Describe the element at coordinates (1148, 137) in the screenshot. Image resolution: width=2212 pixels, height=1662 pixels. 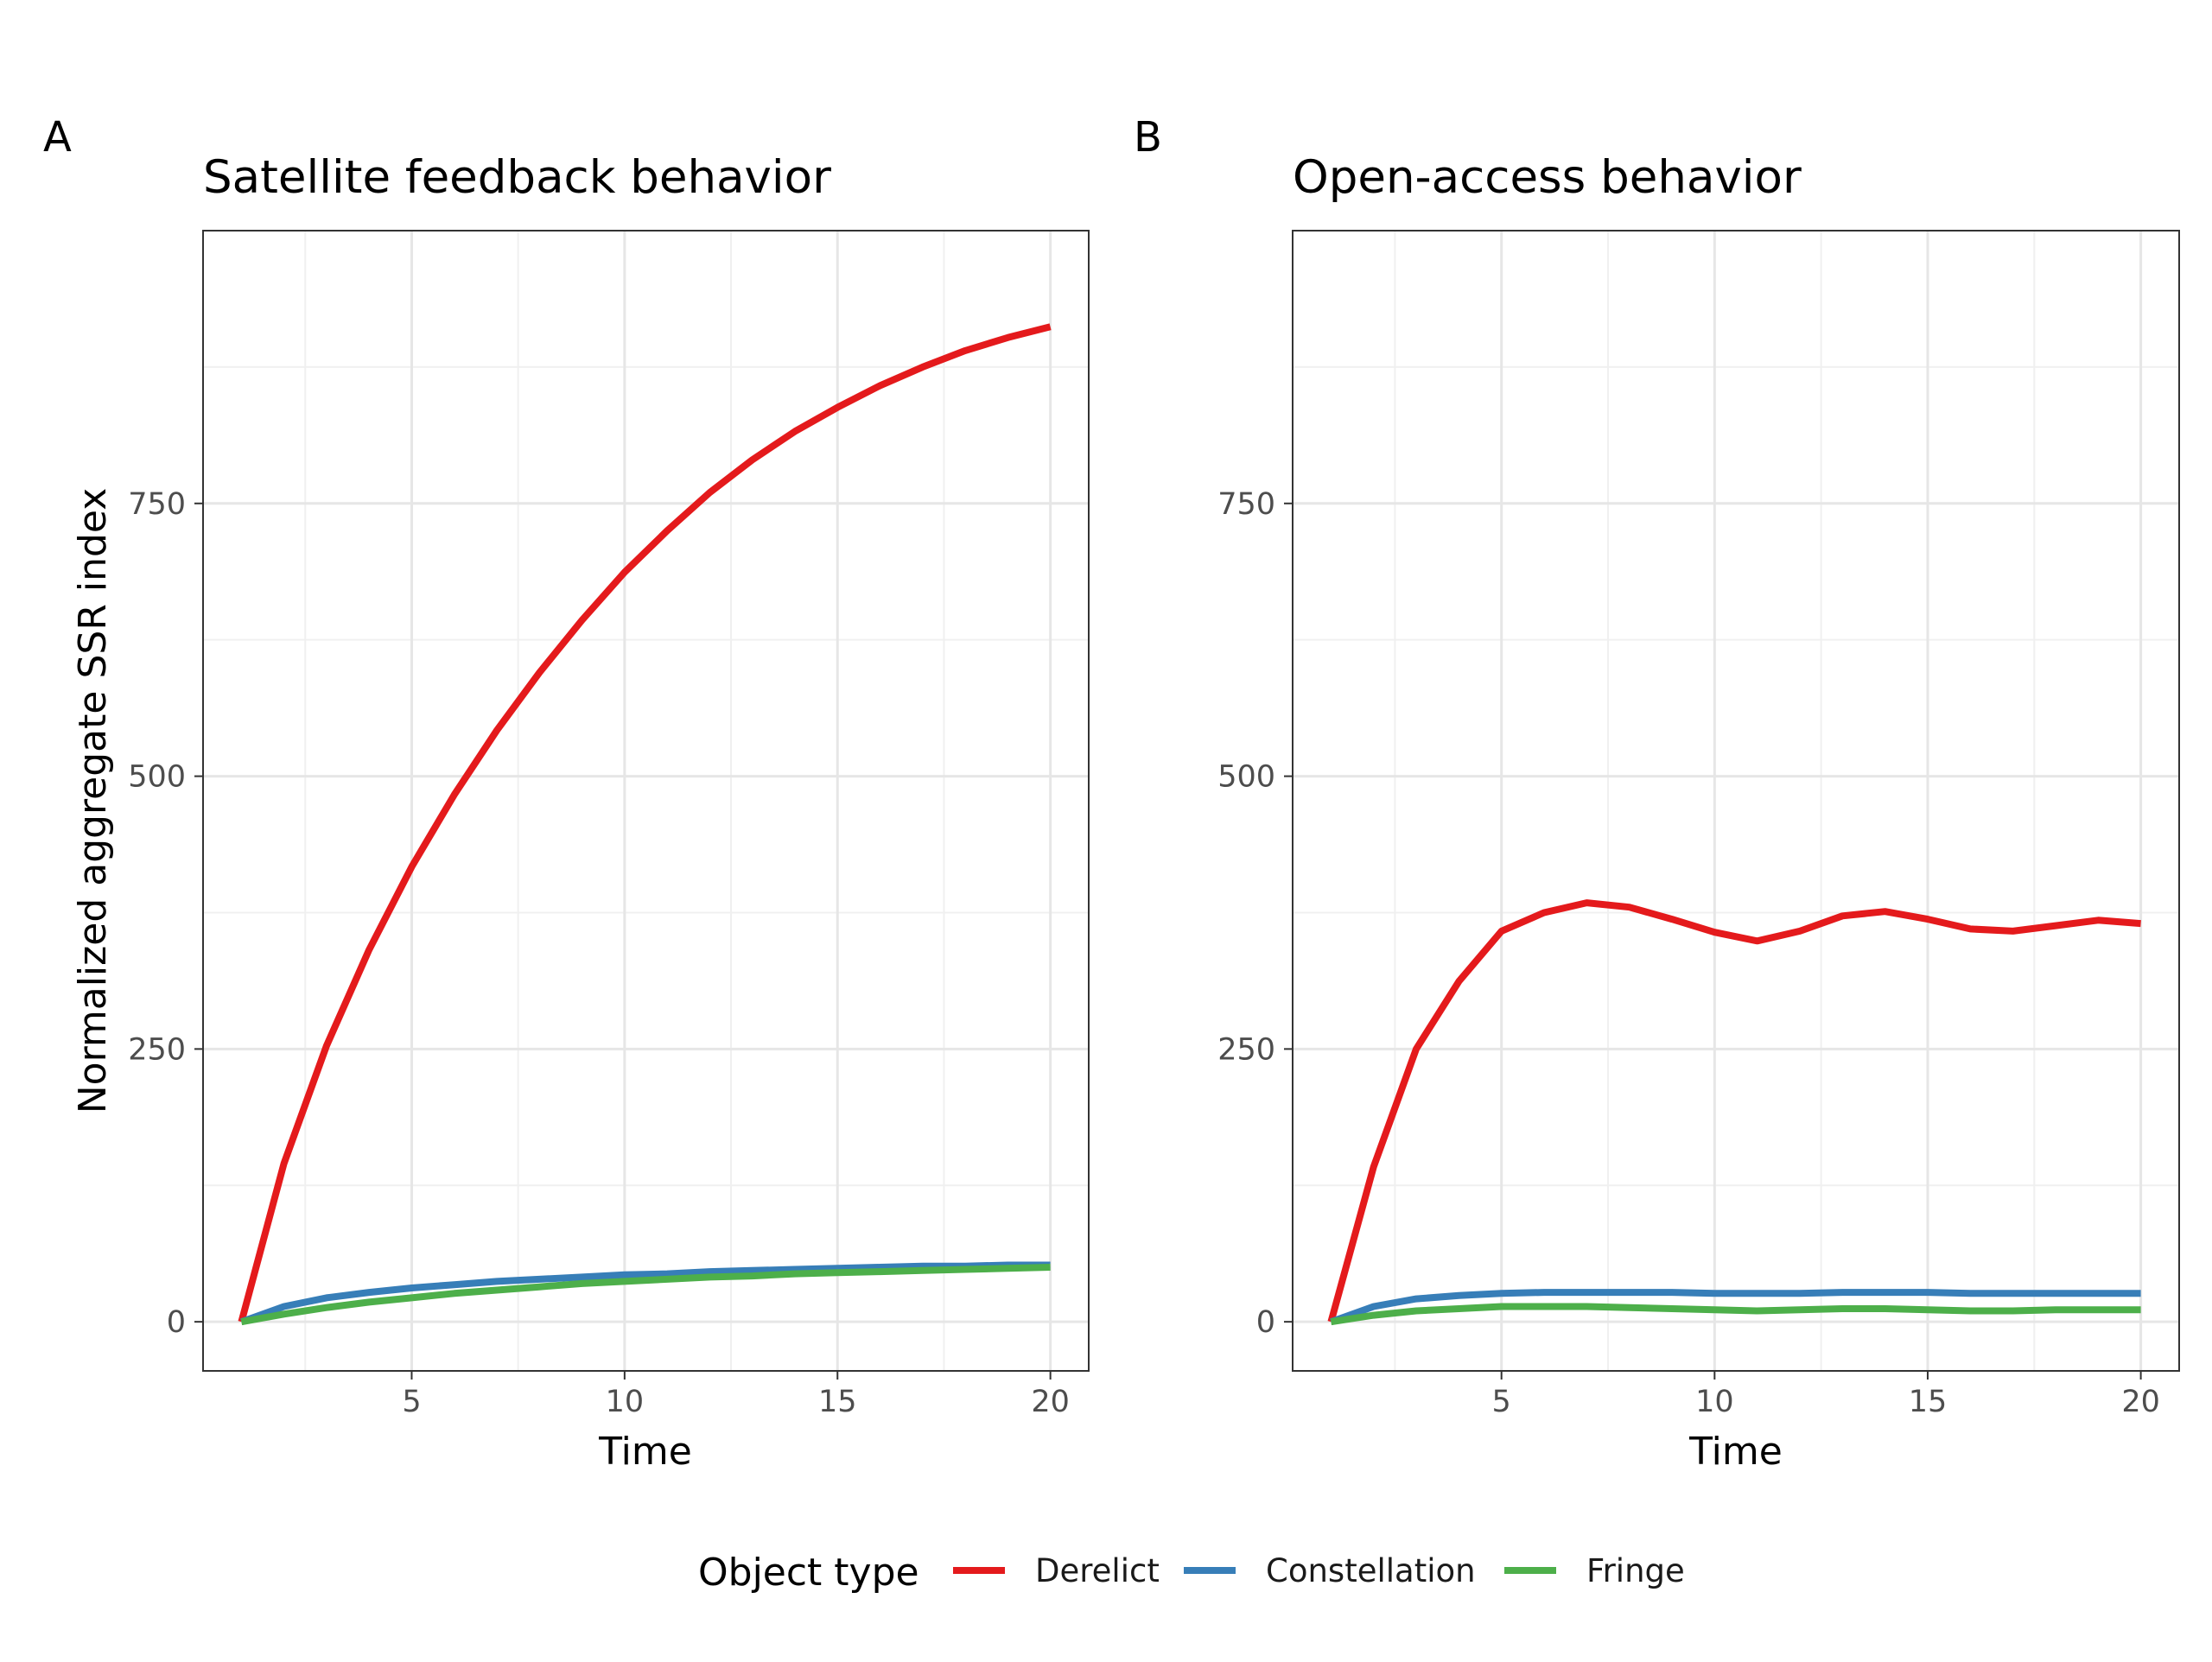
I see `panel-label: B` at that location.